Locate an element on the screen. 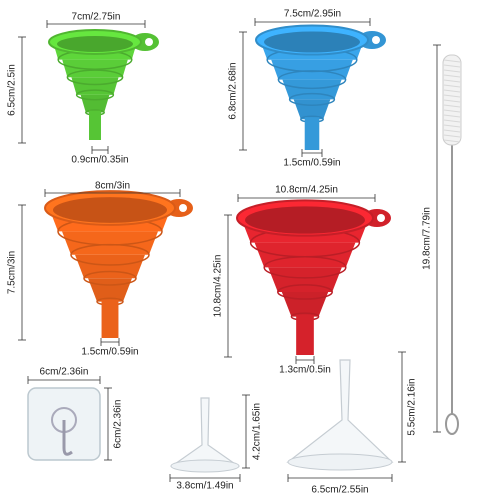 This screenshot has height=500, width=500. dimension-label: 7cm/2.75in is located at coordinates (96, 17).